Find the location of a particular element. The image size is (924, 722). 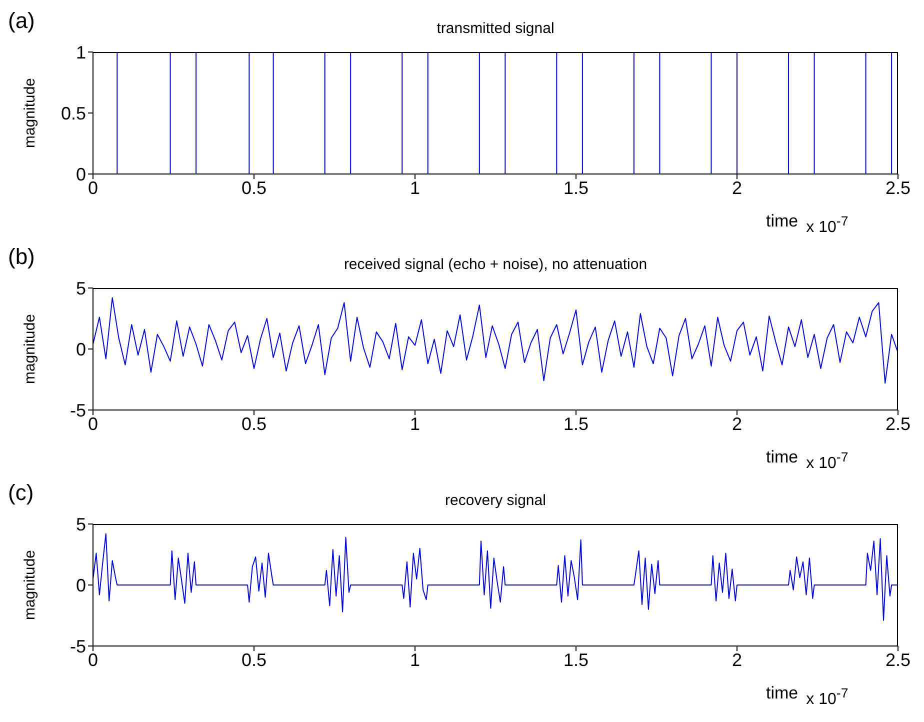

y-tick-label: 0.5 is located at coordinates (73, 113).